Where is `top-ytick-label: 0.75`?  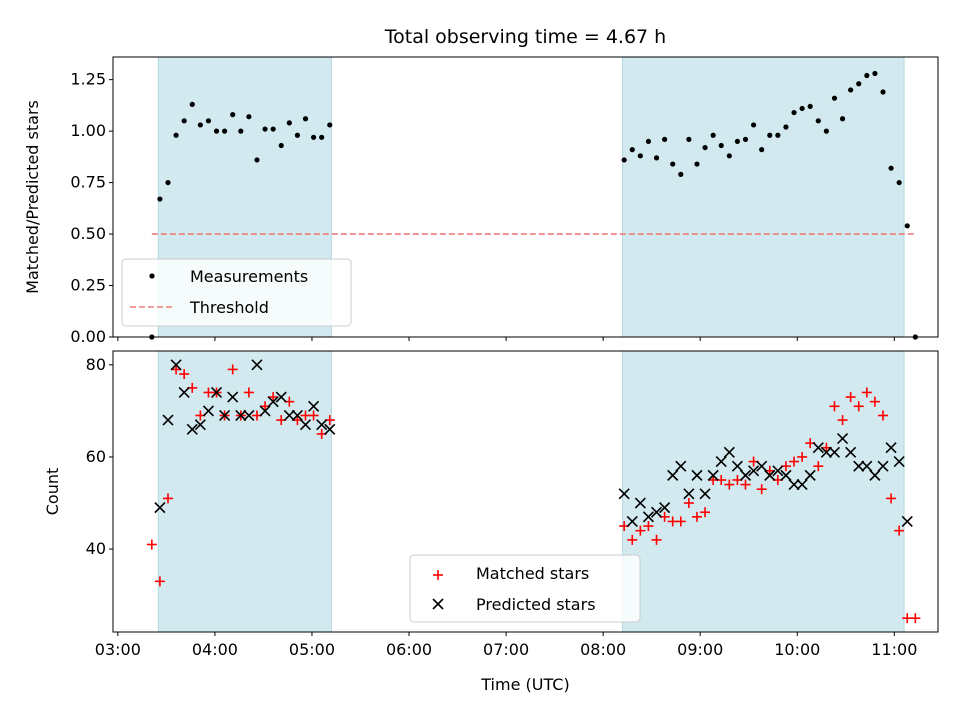 top-ytick-label: 0.75 is located at coordinates (88, 182).